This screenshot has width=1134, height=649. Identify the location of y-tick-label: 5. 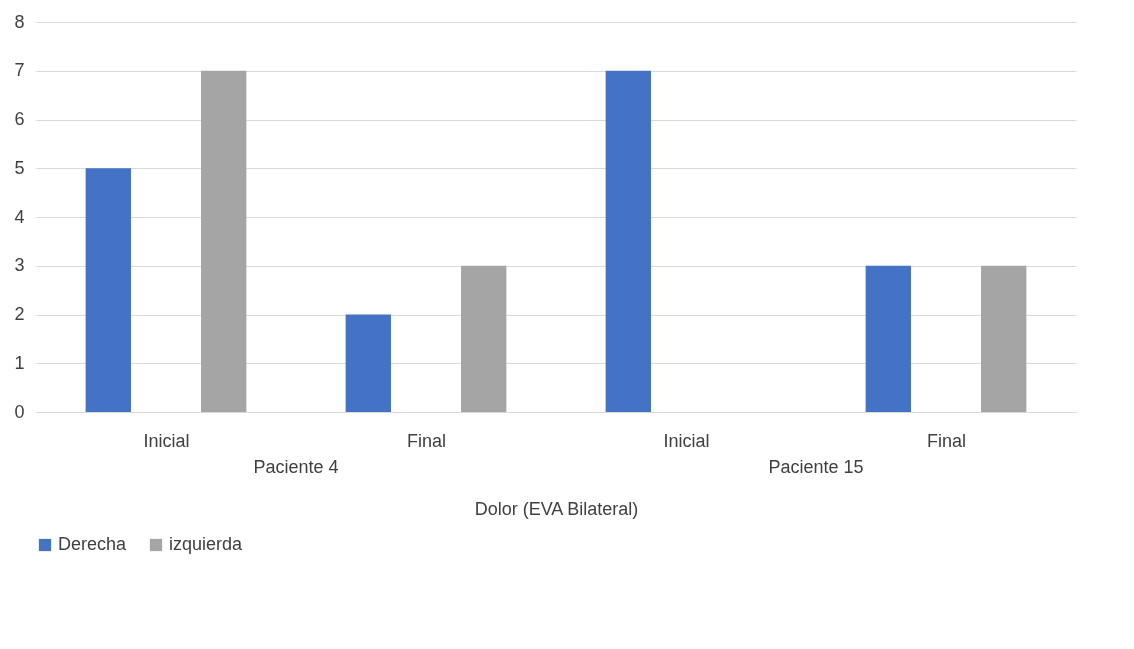
(19, 167).